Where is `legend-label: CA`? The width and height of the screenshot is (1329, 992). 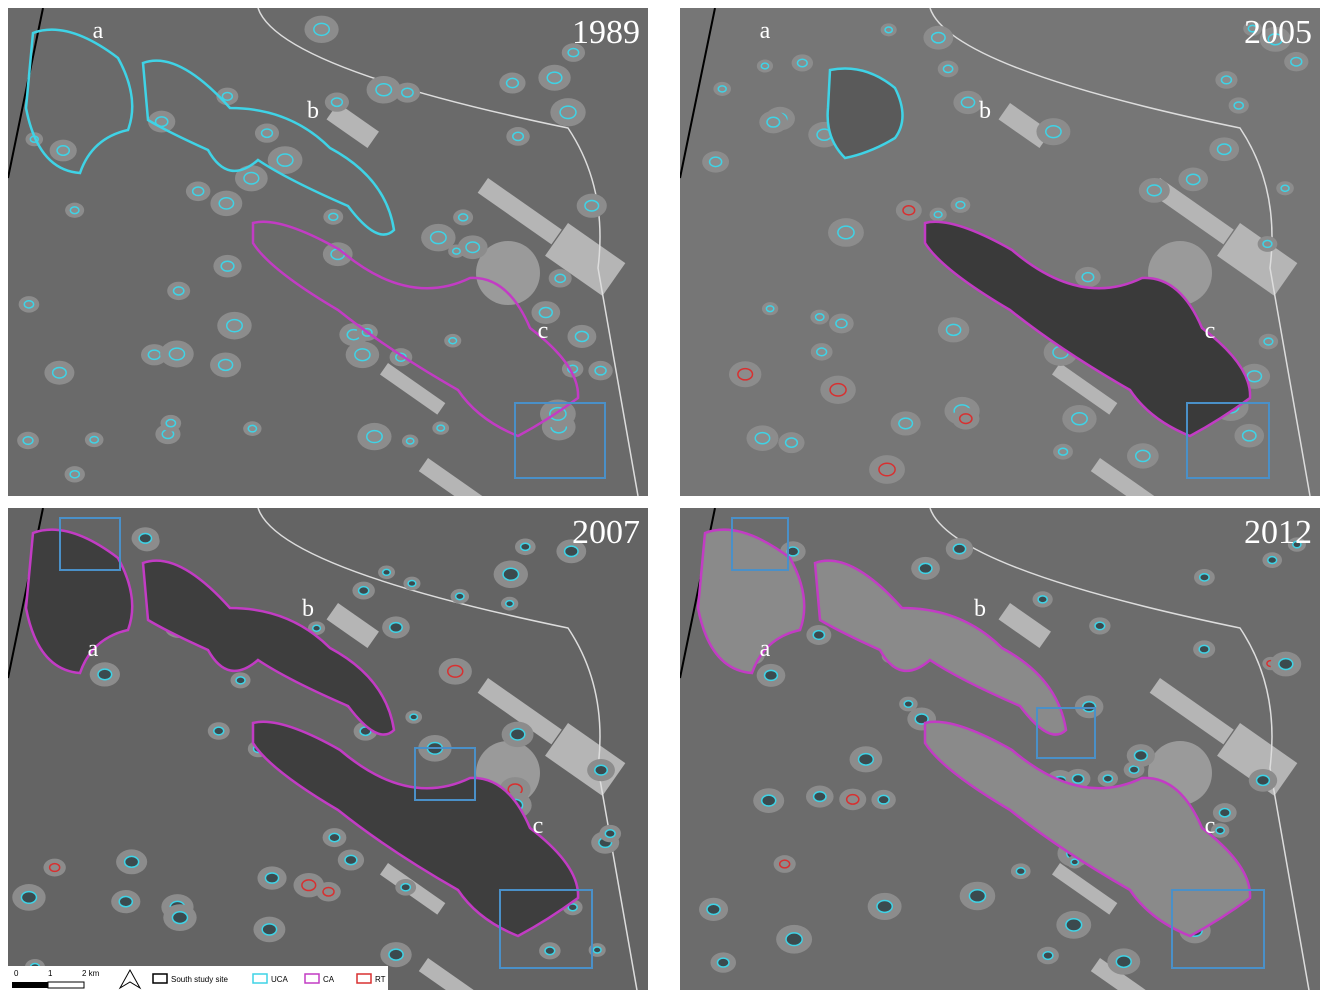
legend-label: CA is located at coordinates (329, 979).